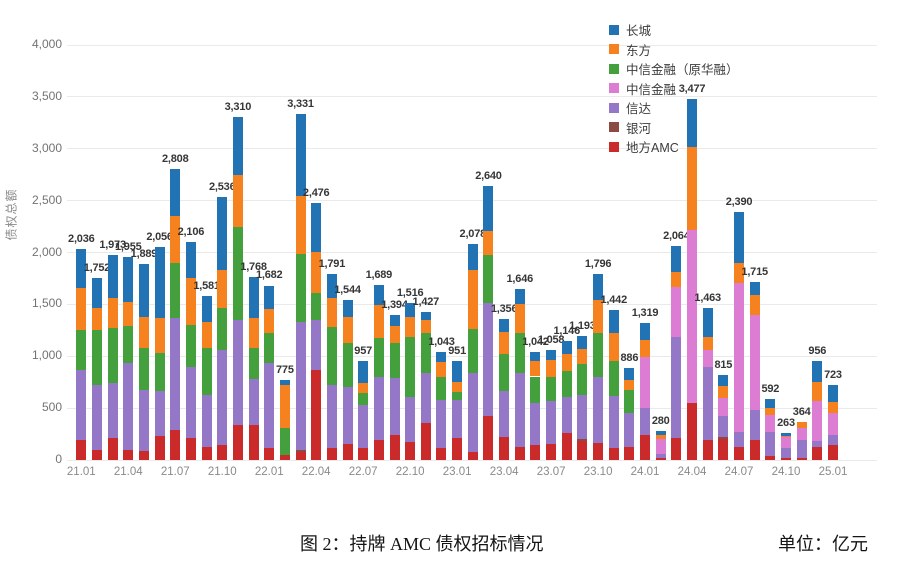 The image size is (900, 569). What do you see at coordinates (175, 472) in the screenshot?
I see `x-tick-label: 21.07` at bounding box center [175, 472].